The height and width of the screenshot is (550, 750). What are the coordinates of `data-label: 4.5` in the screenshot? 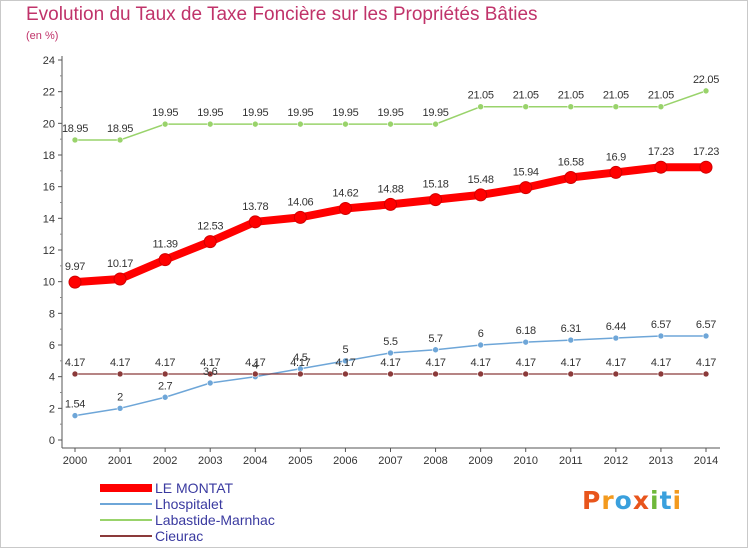 It's located at (300, 358).